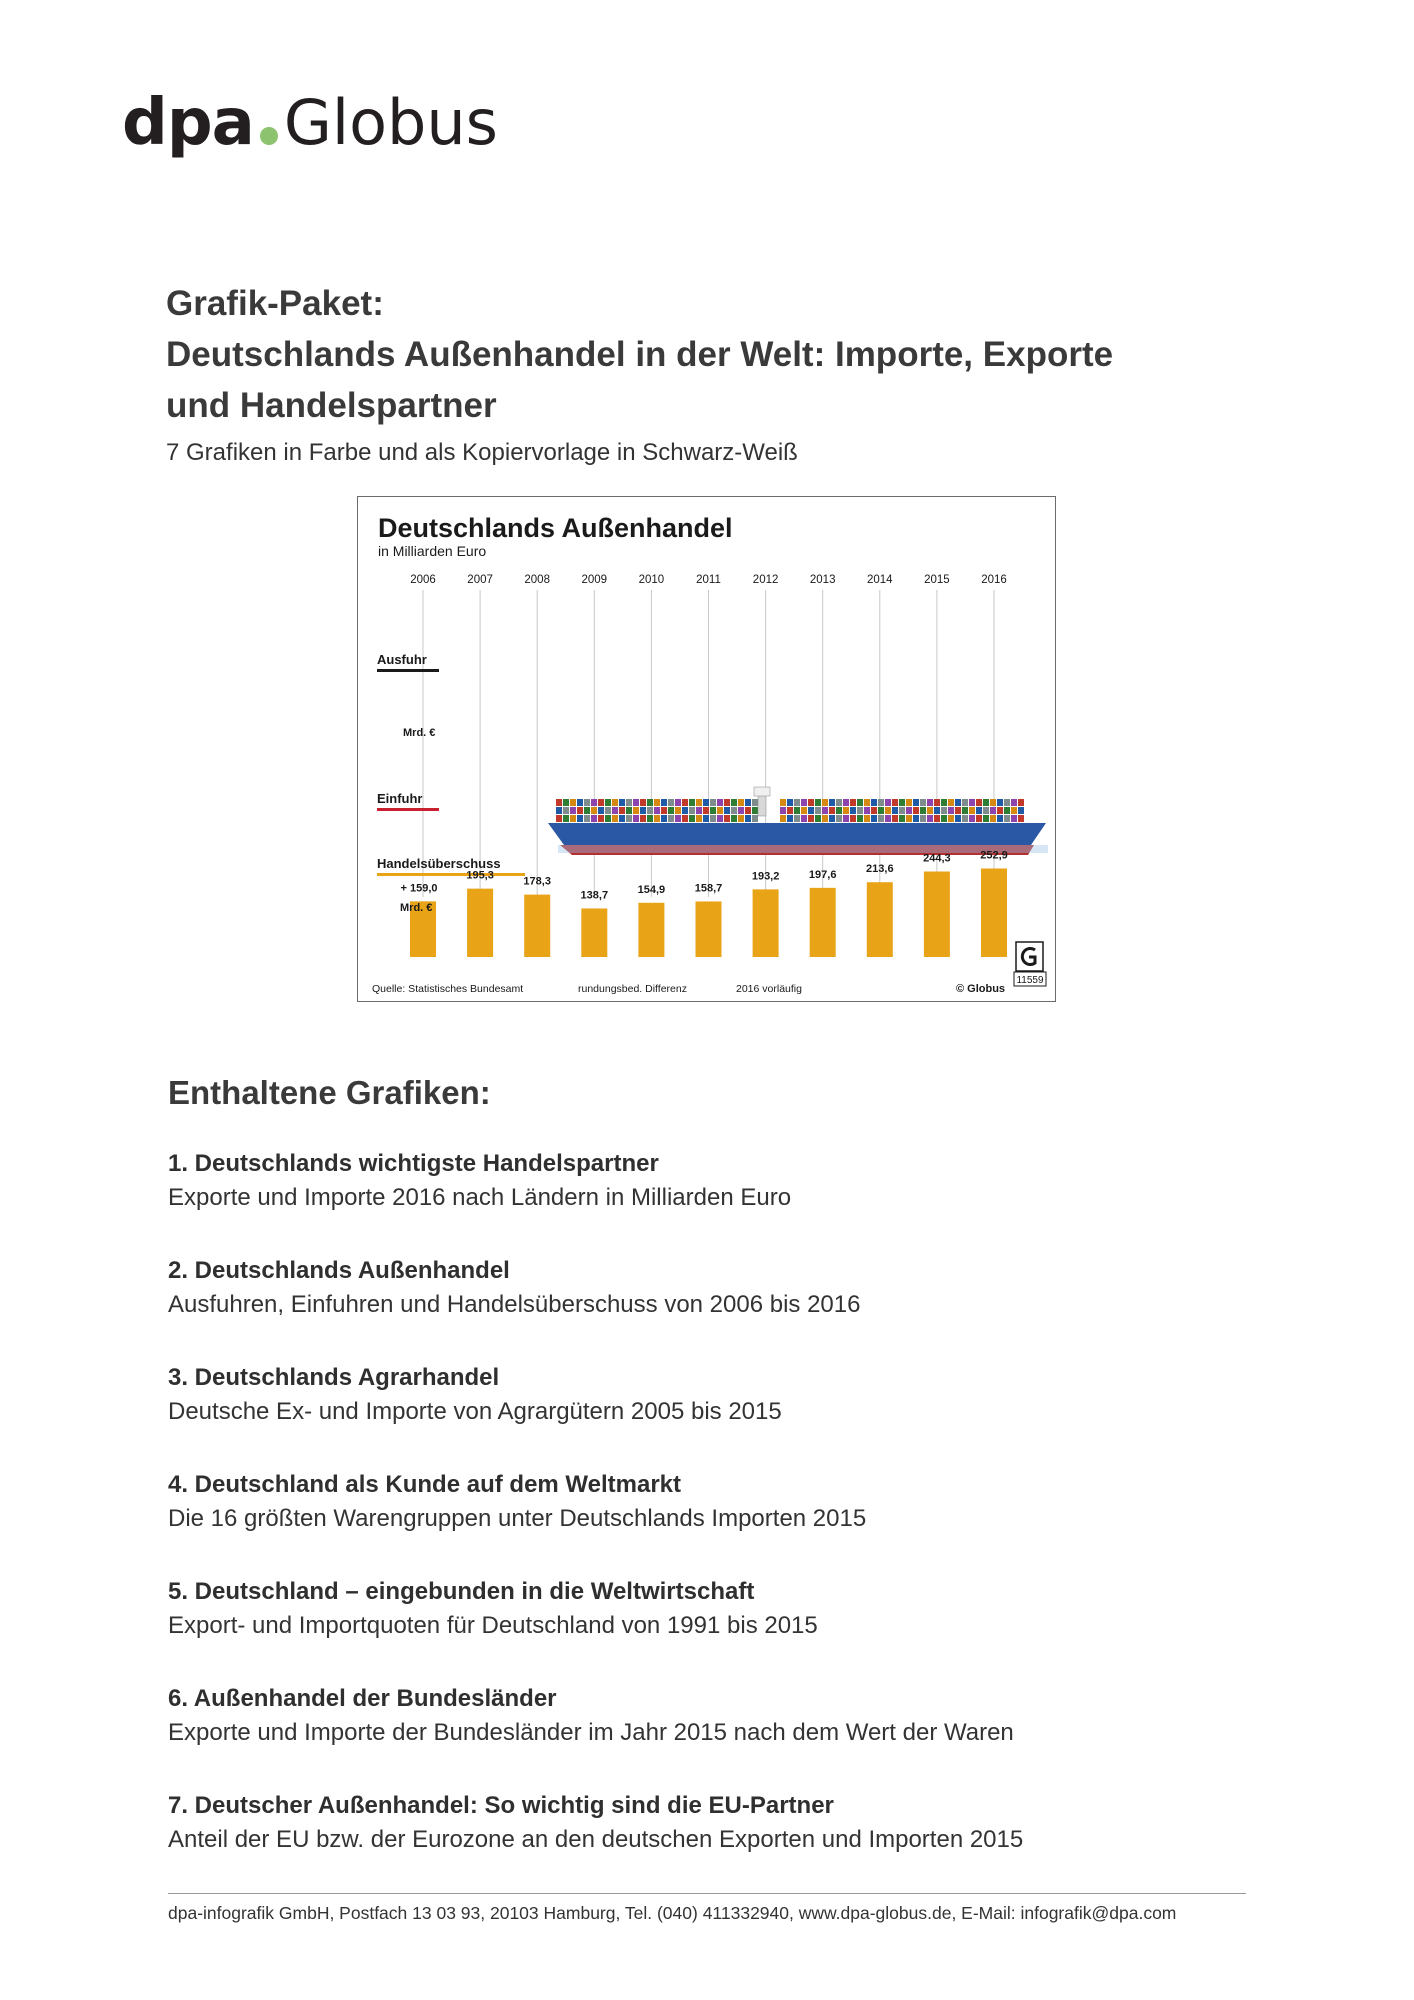 The width and height of the screenshot is (1414, 2000). What do you see at coordinates (766, 876) in the screenshot?
I see `surplus-value-label: 193,2` at bounding box center [766, 876].